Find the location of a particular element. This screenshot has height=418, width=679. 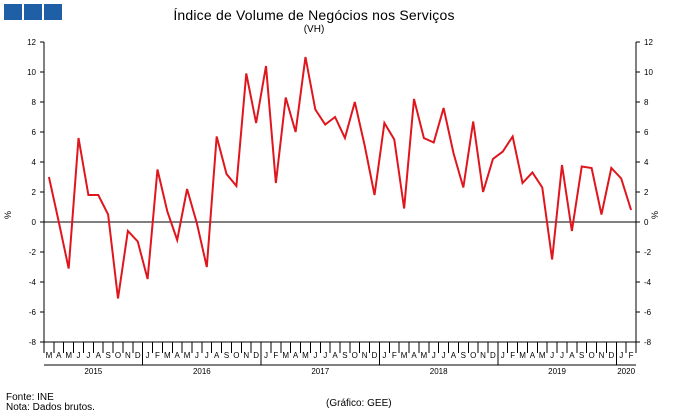

y-tick-label-left: -8 is located at coordinates (33, 342).